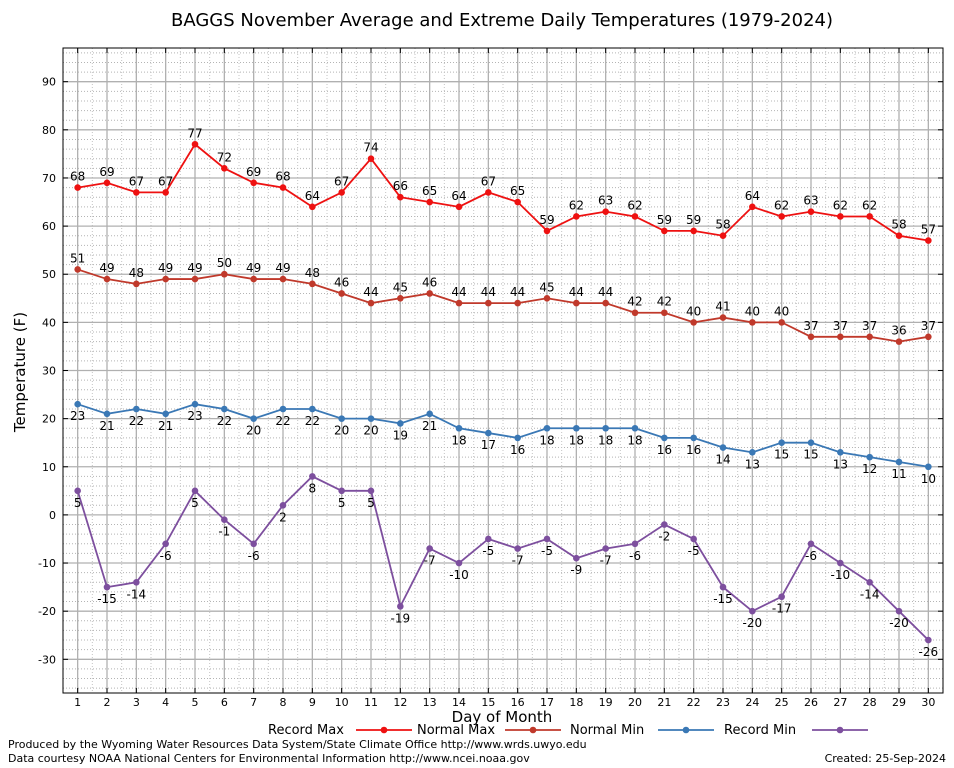 The image size is (954, 768). What do you see at coordinates (371, 702) in the screenshot?
I see `x-tick-label: 11` at bounding box center [371, 702].